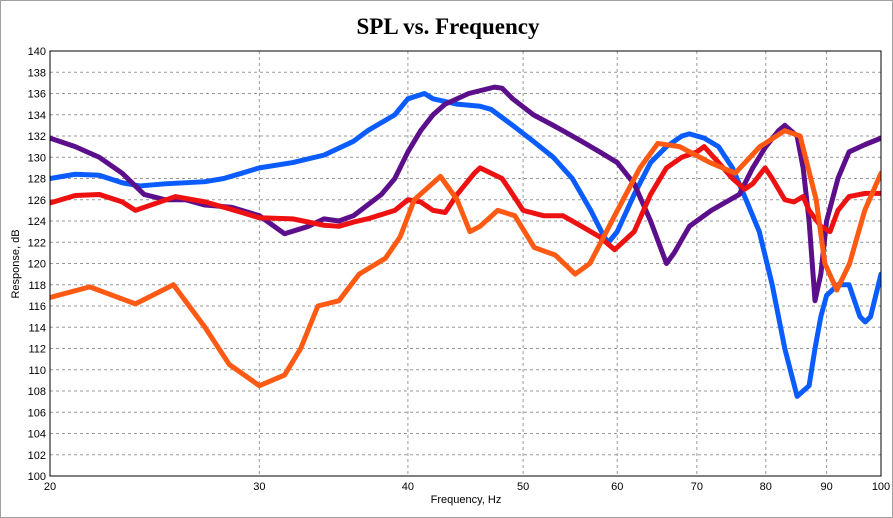  Describe the element at coordinates (408, 487) in the screenshot. I see `x-tick-label: 40` at that location.